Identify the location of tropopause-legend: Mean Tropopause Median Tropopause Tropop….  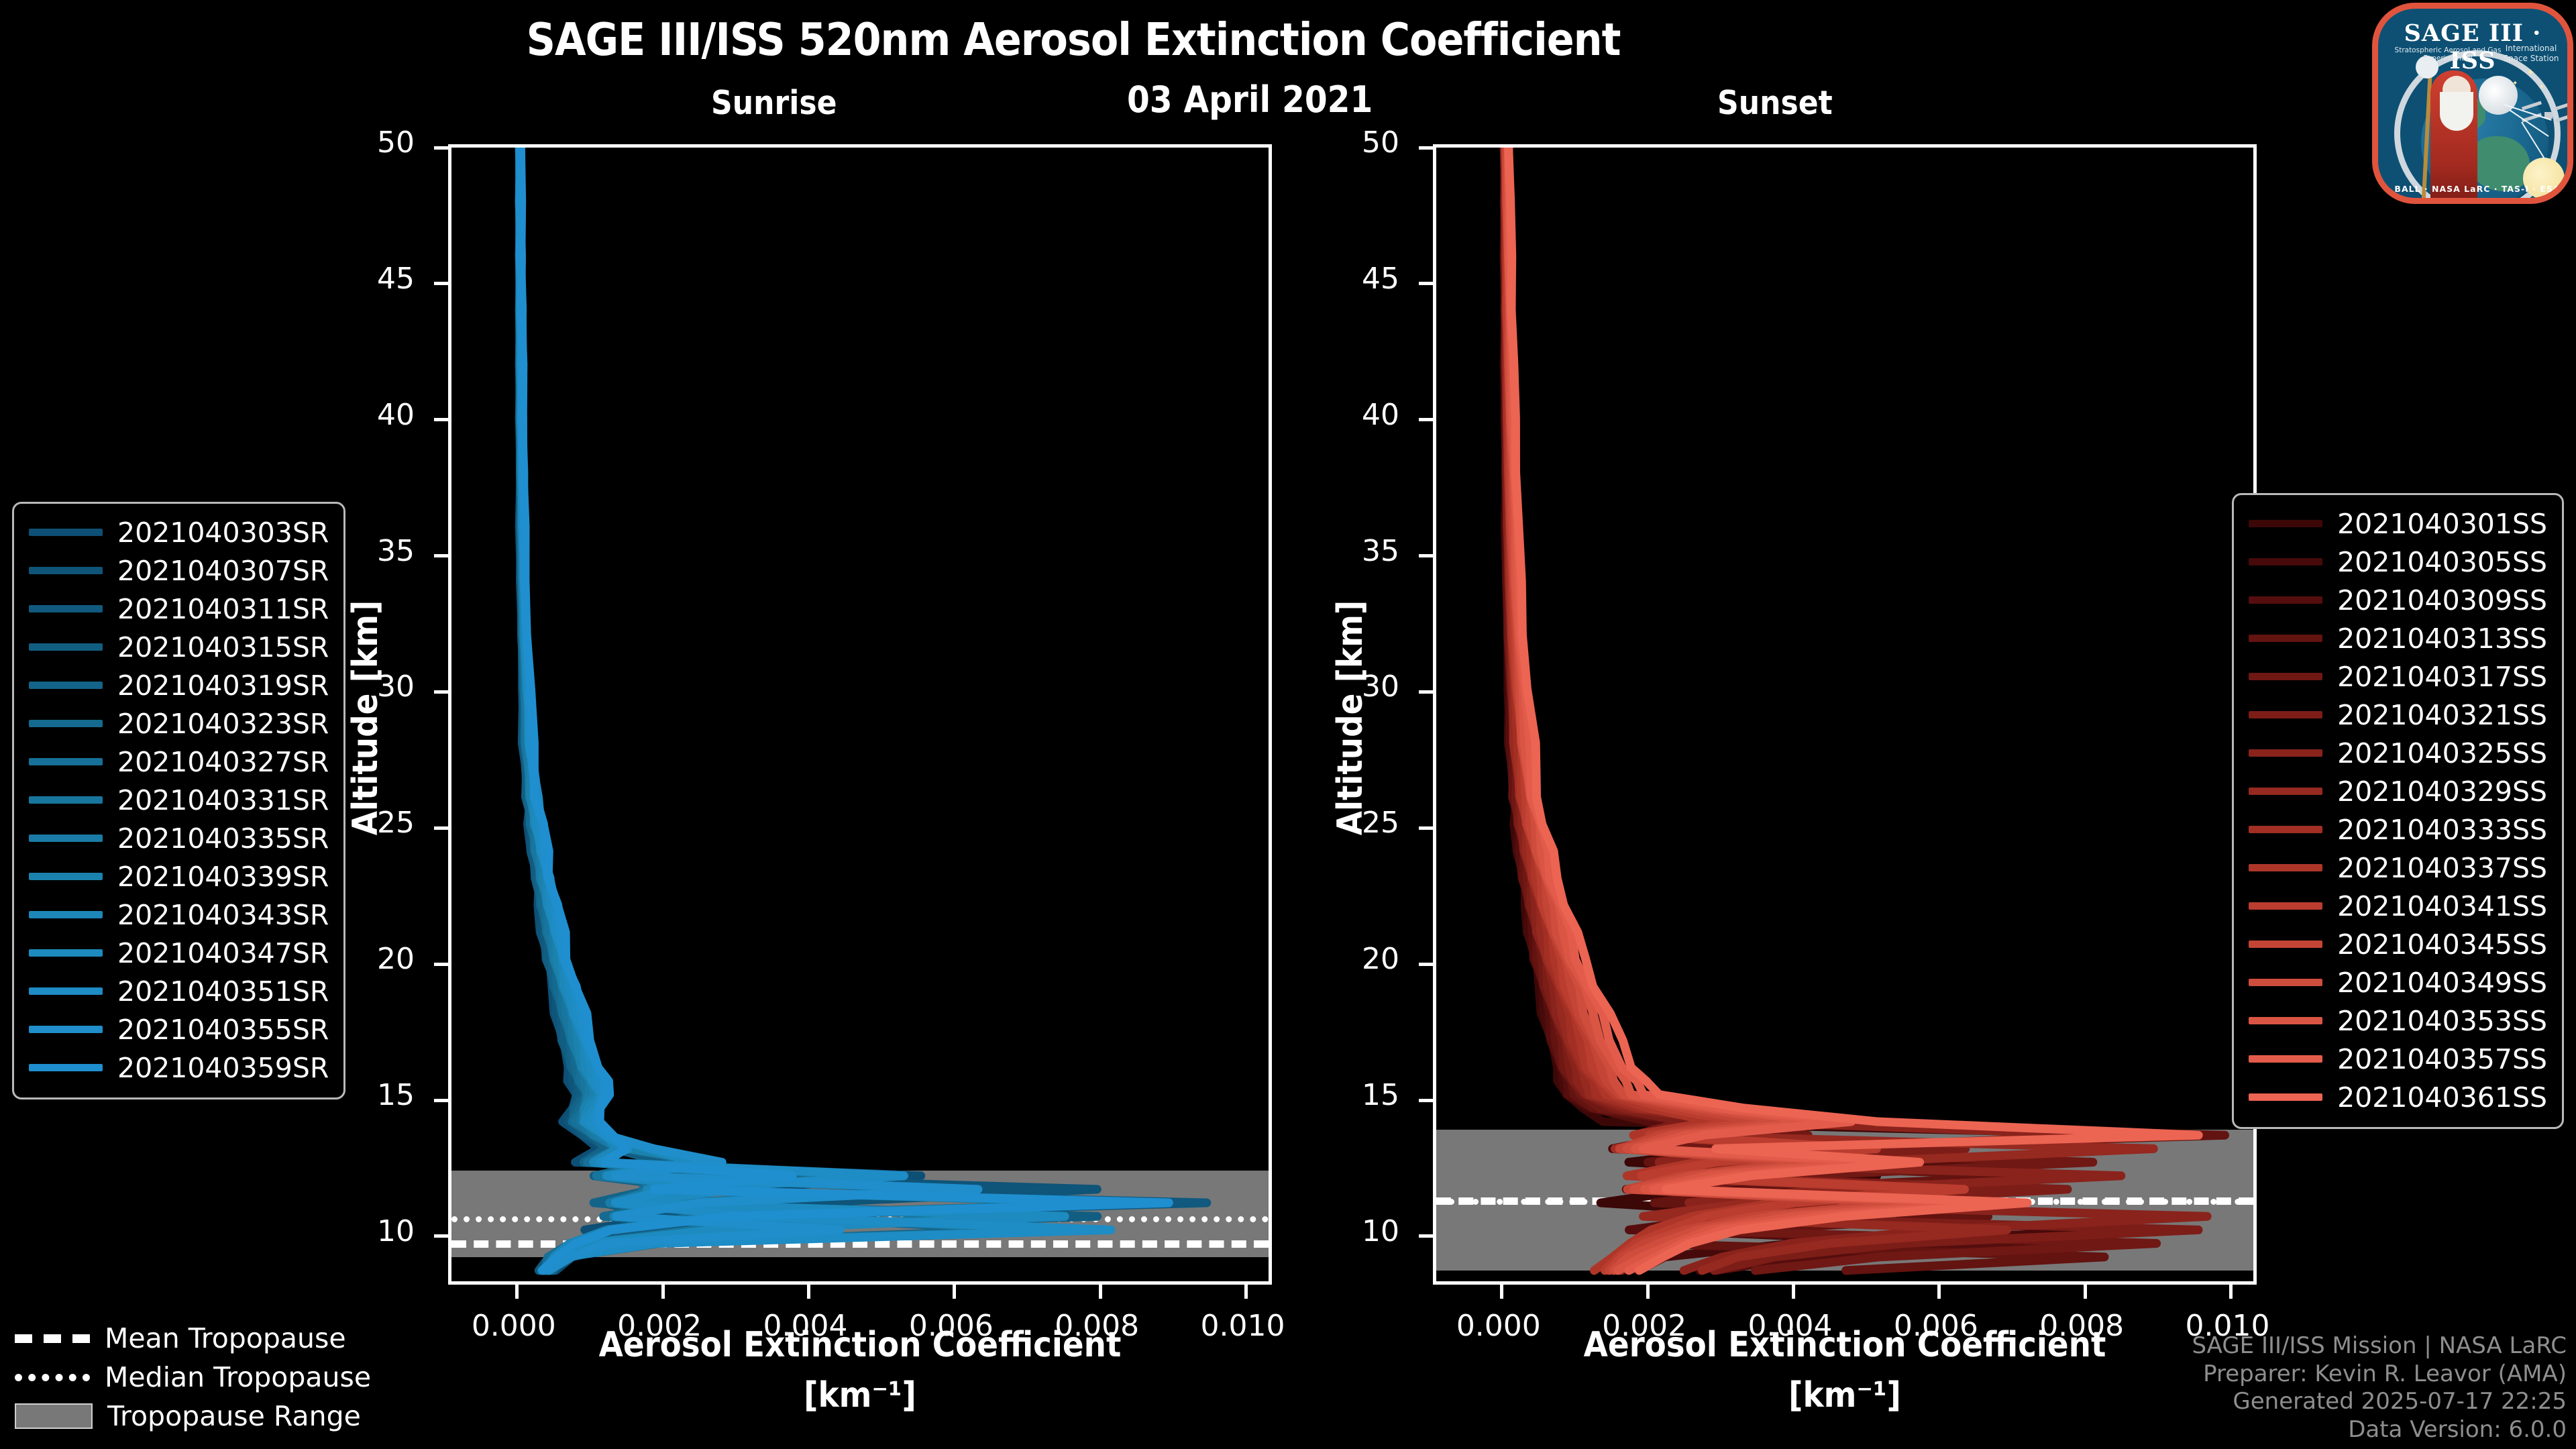
(193, 1377).